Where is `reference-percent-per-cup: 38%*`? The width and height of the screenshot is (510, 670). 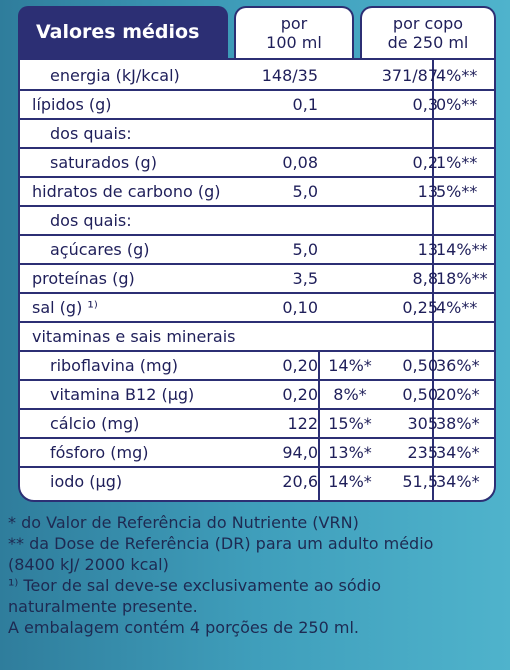
reference-percent-per-cup: 38%* is located at coordinates (458, 423).